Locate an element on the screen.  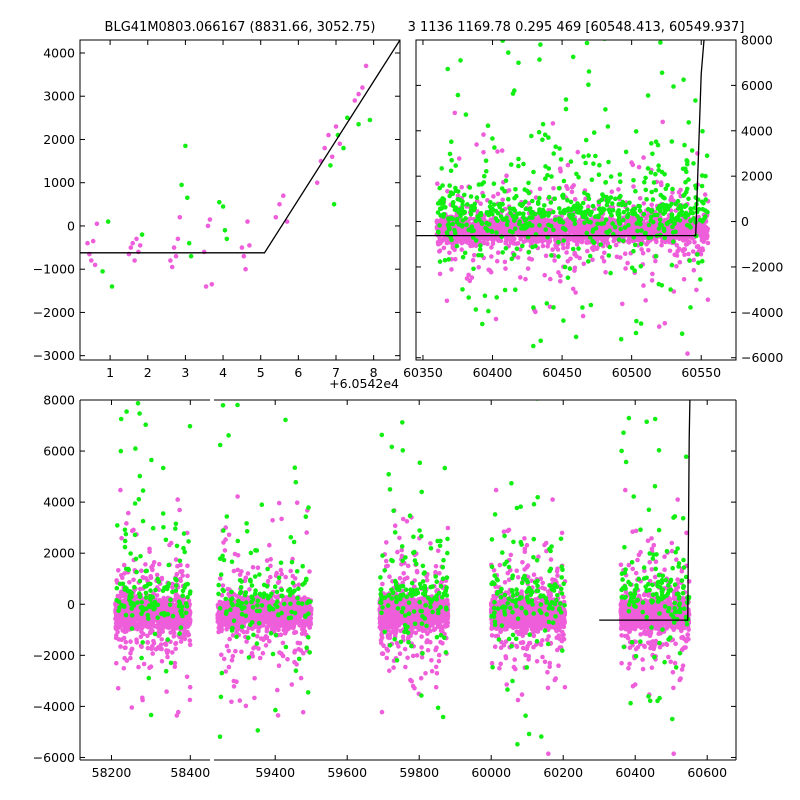
recent-plot-area is located at coordinates (563, 198).